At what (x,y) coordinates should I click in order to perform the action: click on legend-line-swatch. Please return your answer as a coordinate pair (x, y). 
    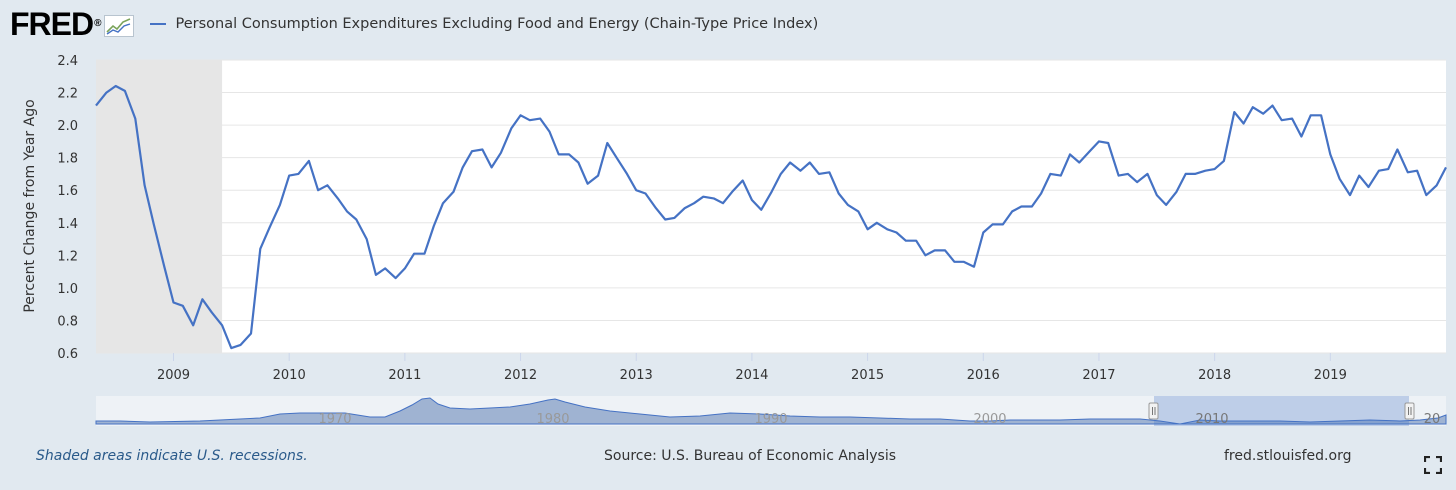
    Looking at the image, I should click on (158, 24).